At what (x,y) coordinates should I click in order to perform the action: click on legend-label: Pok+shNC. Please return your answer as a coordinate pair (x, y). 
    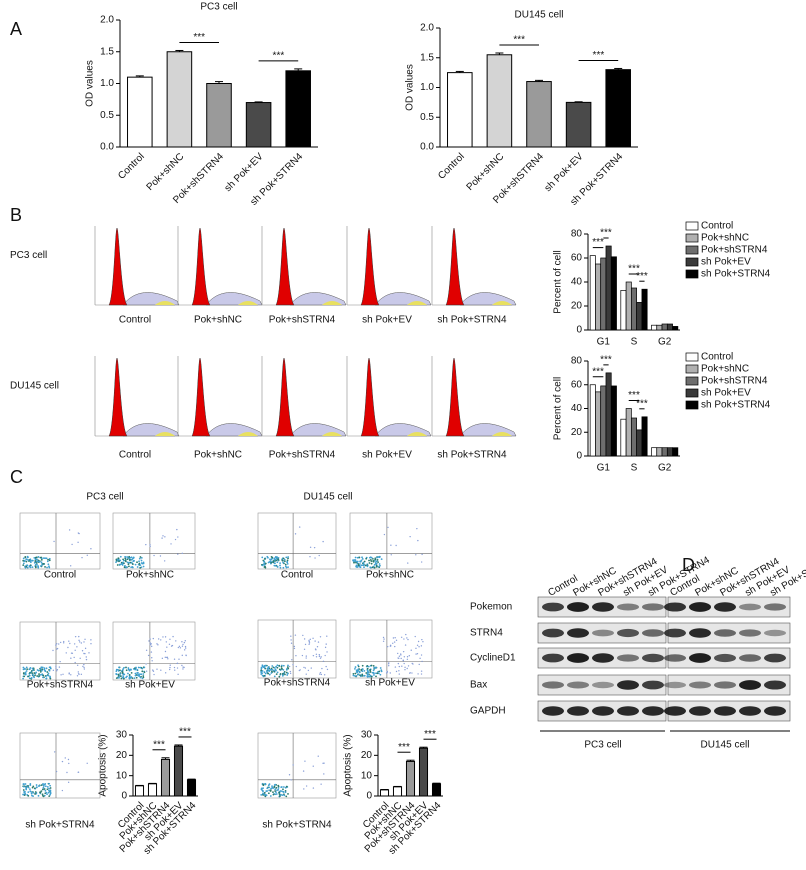
    Looking at the image, I should click on (725, 369).